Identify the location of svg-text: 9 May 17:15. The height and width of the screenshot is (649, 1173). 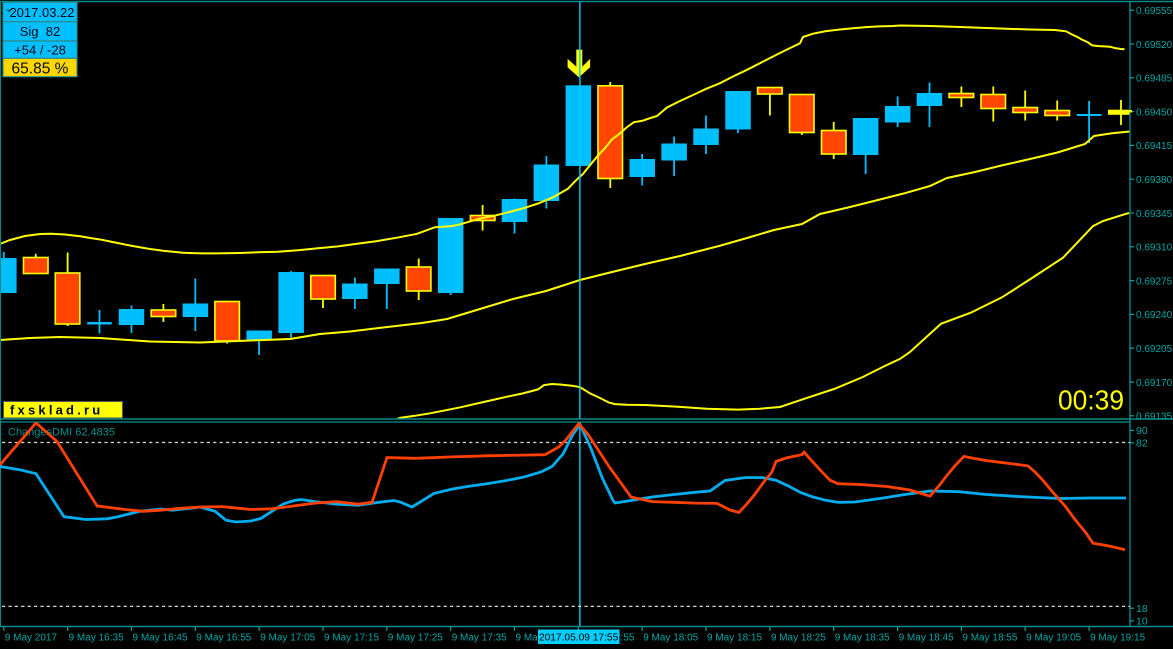
(351, 638).